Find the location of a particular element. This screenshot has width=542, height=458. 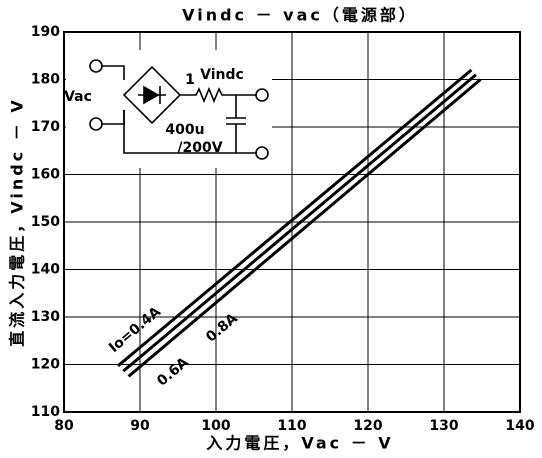

series-label: Io=0.4A is located at coordinates (135, 330).